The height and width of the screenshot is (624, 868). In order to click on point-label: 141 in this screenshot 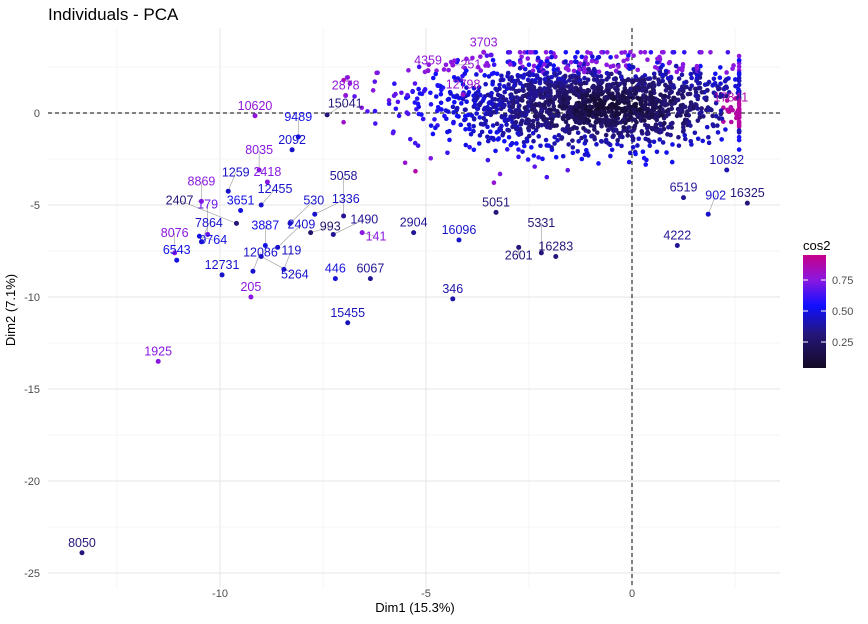, I will do `click(376, 236)`.